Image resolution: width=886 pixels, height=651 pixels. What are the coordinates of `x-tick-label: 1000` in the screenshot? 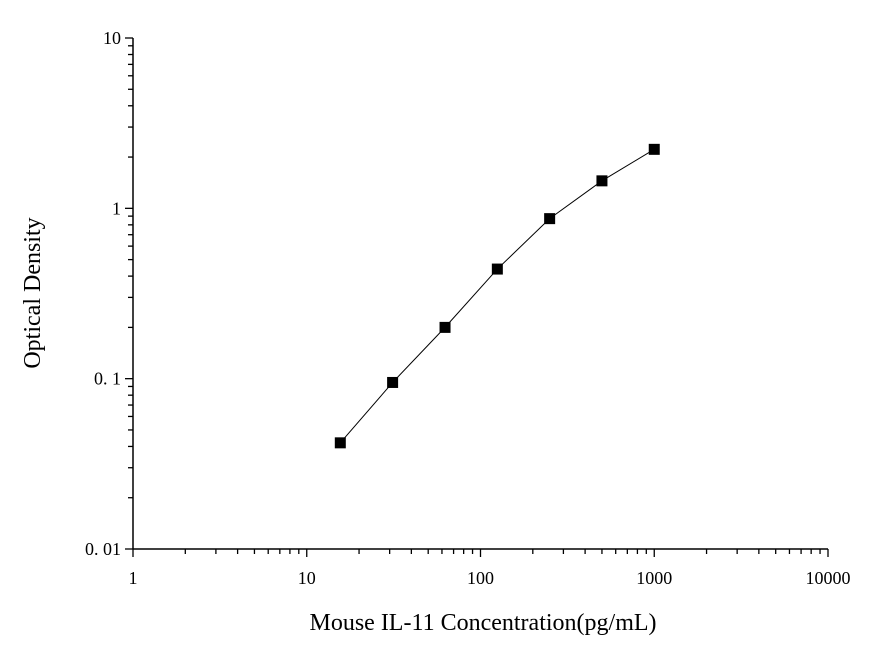 It's located at (654, 578).